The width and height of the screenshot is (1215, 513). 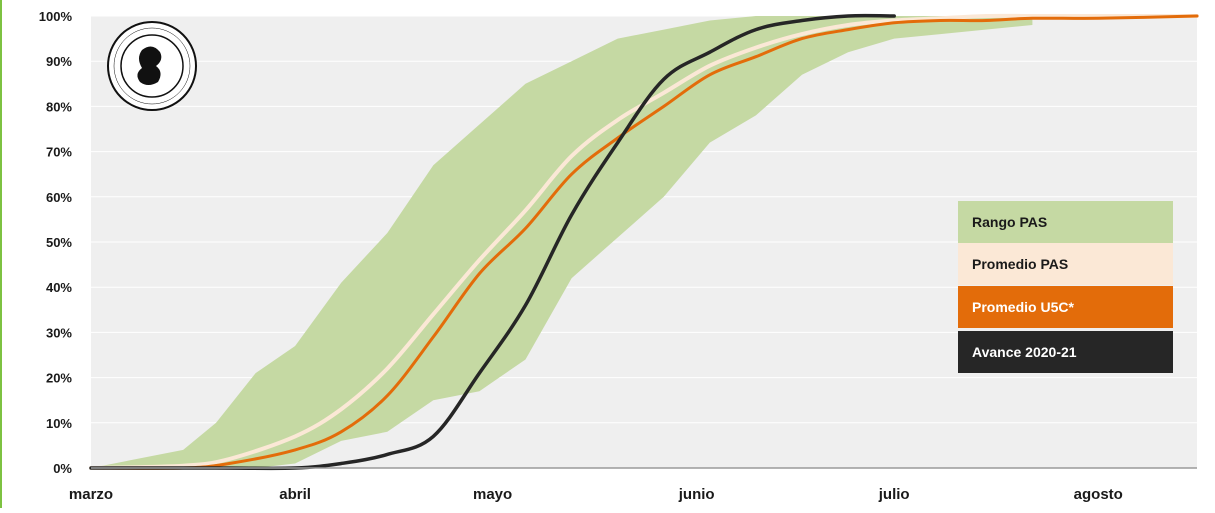 What do you see at coordinates (59, 106) in the screenshot?
I see `y-tick-label: 80%` at bounding box center [59, 106].